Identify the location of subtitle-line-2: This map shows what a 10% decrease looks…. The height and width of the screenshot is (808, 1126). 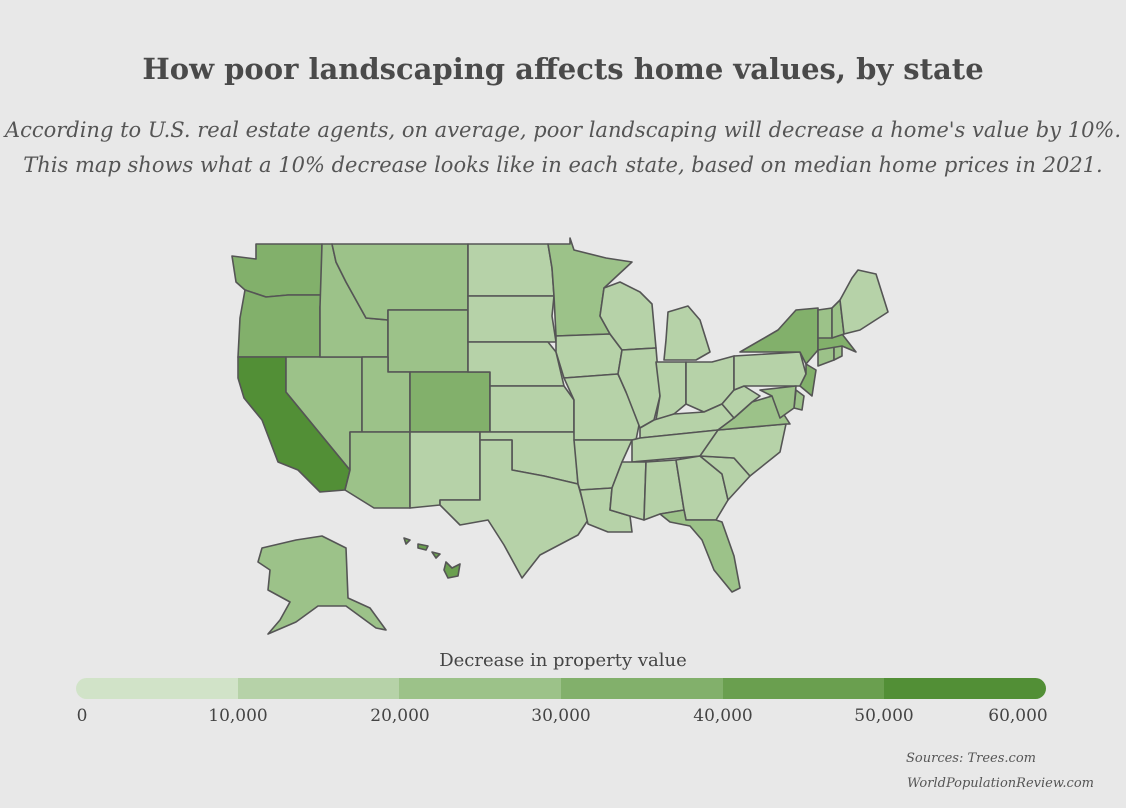
(563, 165).